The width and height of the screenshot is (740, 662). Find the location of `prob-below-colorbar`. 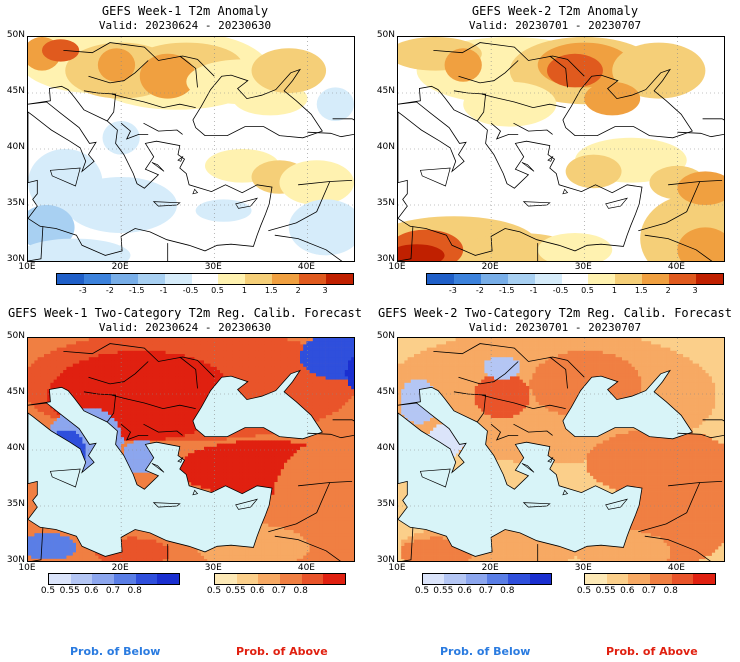

prob-below-colorbar is located at coordinates (114, 579).